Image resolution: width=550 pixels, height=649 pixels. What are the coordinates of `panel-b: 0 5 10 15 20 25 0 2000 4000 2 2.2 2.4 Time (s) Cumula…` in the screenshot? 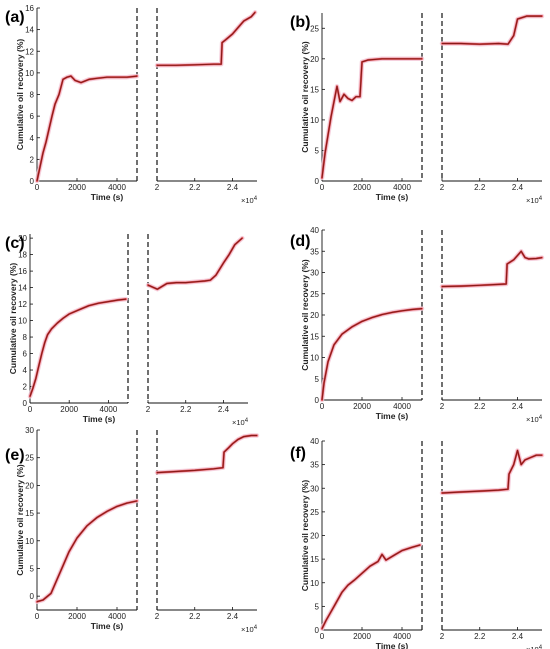 It's located at (417, 109).